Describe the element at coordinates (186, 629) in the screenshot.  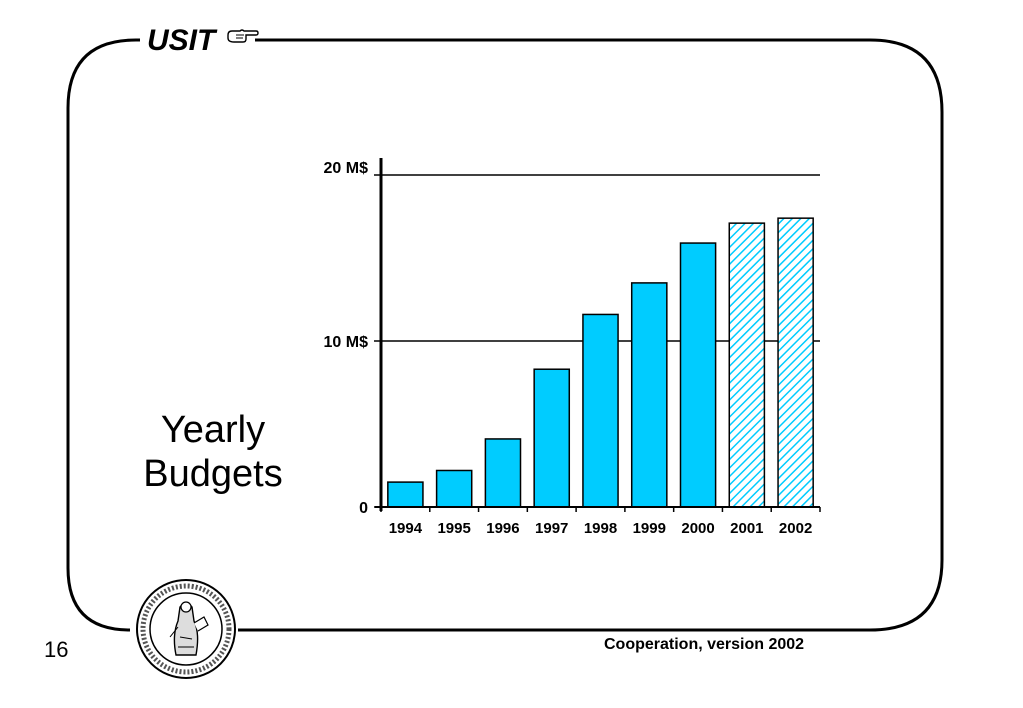
I see `university-seal-icon` at that location.